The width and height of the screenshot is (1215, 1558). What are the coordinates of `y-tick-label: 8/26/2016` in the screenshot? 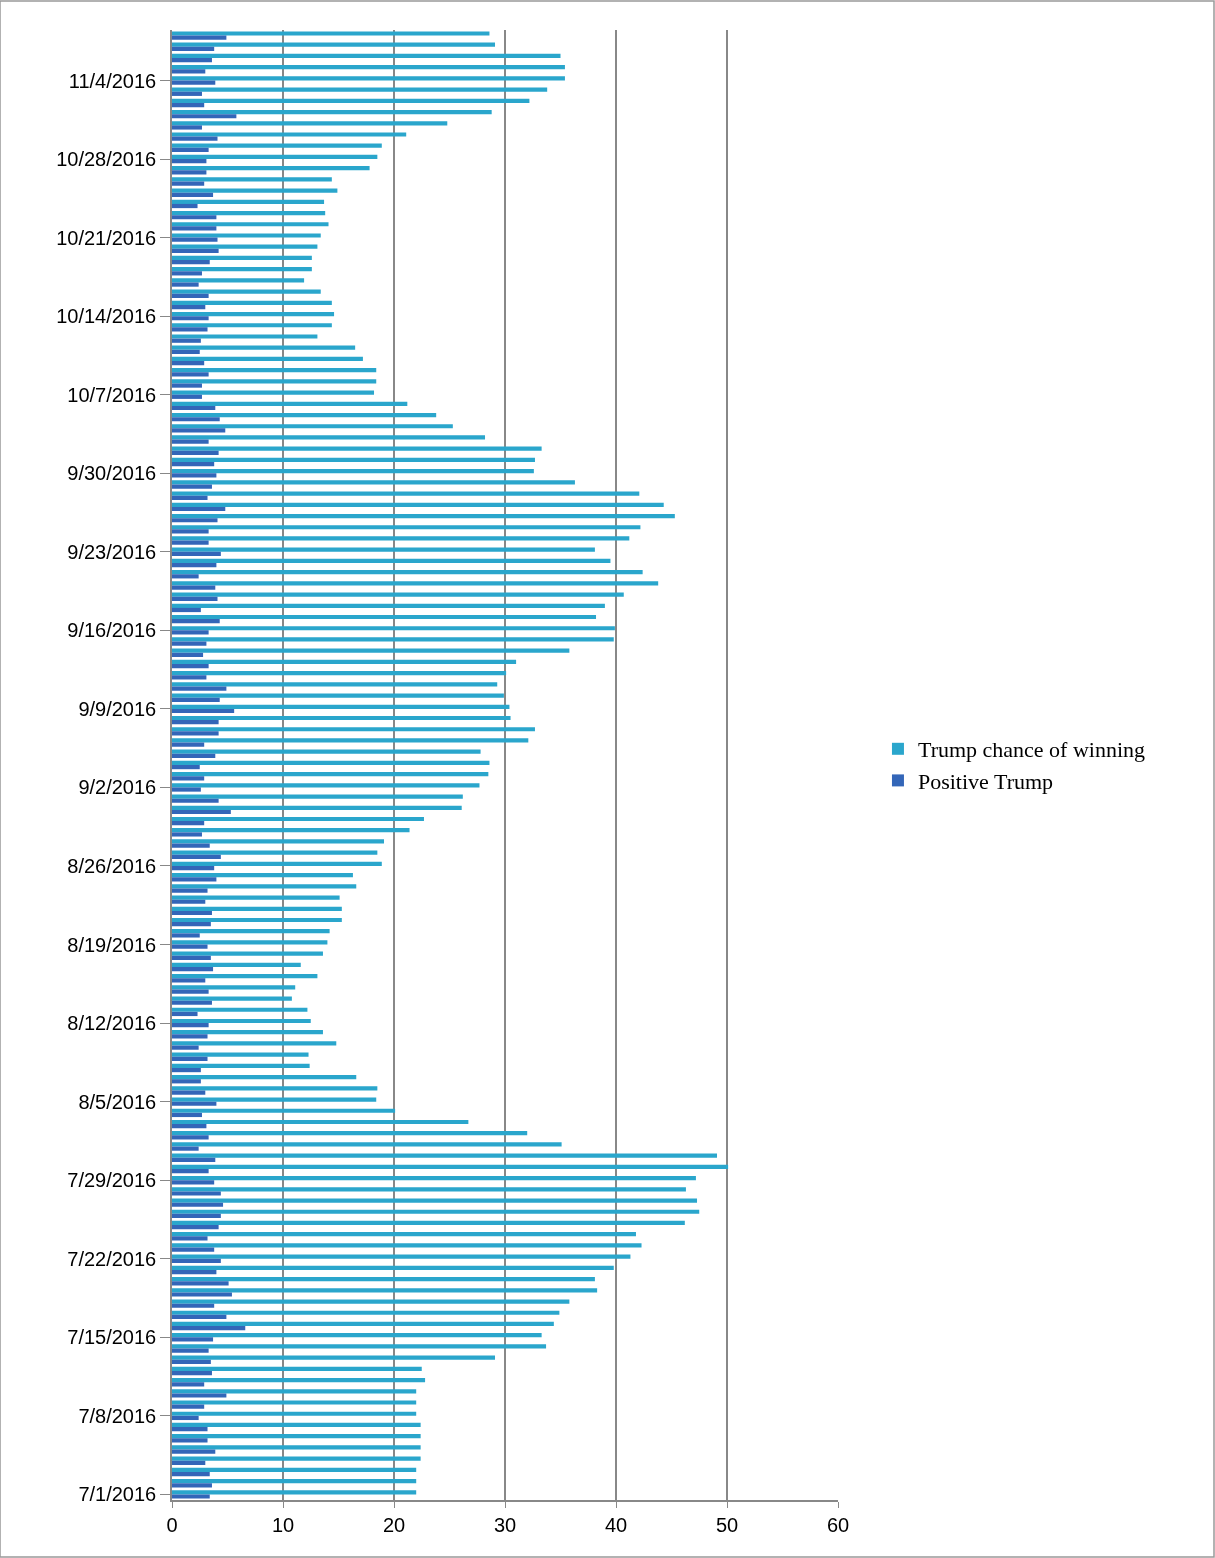 It's located at (112, 865).